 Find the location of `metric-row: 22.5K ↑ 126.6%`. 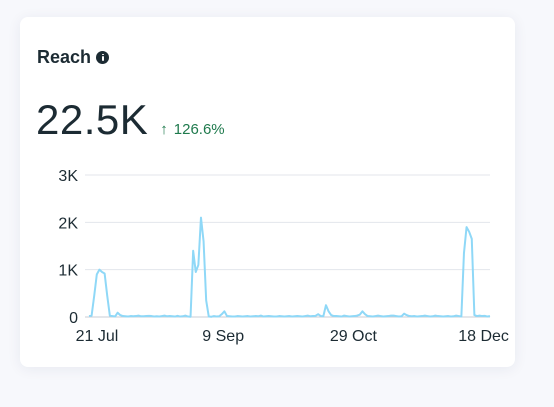

metric-row: 22.5K ↑ 126.6% is located at coordinates (130, 120).